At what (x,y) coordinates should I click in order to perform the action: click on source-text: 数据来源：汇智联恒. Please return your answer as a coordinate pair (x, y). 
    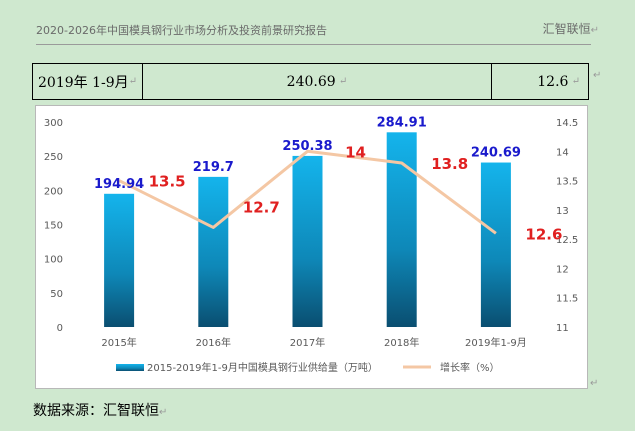
    Looking at the image, I should click on (96, 411).